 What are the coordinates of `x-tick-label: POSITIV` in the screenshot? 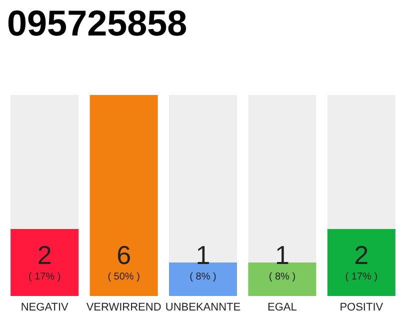 It's located at (362, 308).